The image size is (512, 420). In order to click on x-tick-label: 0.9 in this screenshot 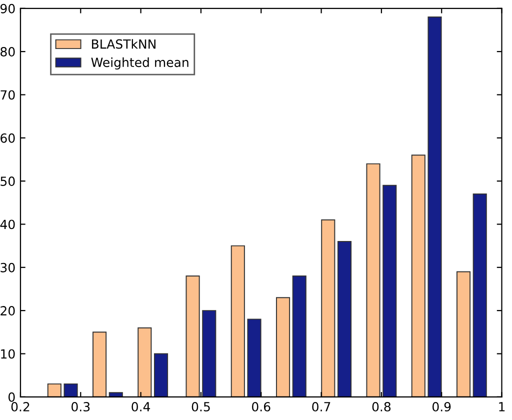, I will do `click(441, 407)`.